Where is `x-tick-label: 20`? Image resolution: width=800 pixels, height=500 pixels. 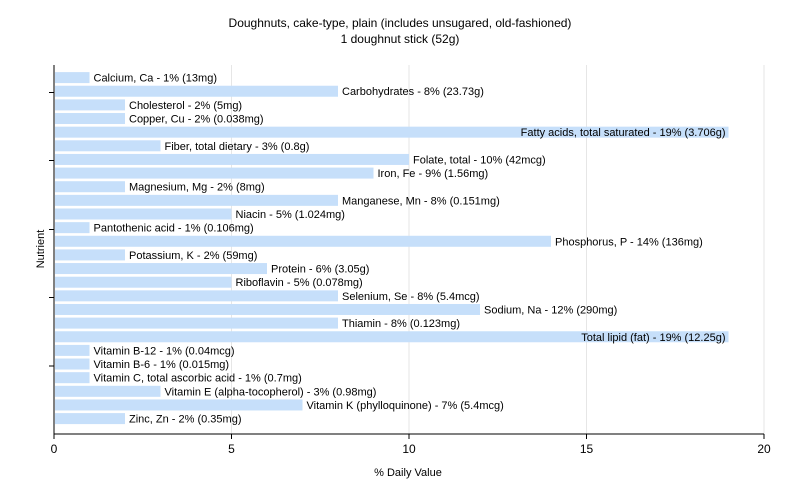 x-tick-label: 20 is located at coordinates (764, 449).